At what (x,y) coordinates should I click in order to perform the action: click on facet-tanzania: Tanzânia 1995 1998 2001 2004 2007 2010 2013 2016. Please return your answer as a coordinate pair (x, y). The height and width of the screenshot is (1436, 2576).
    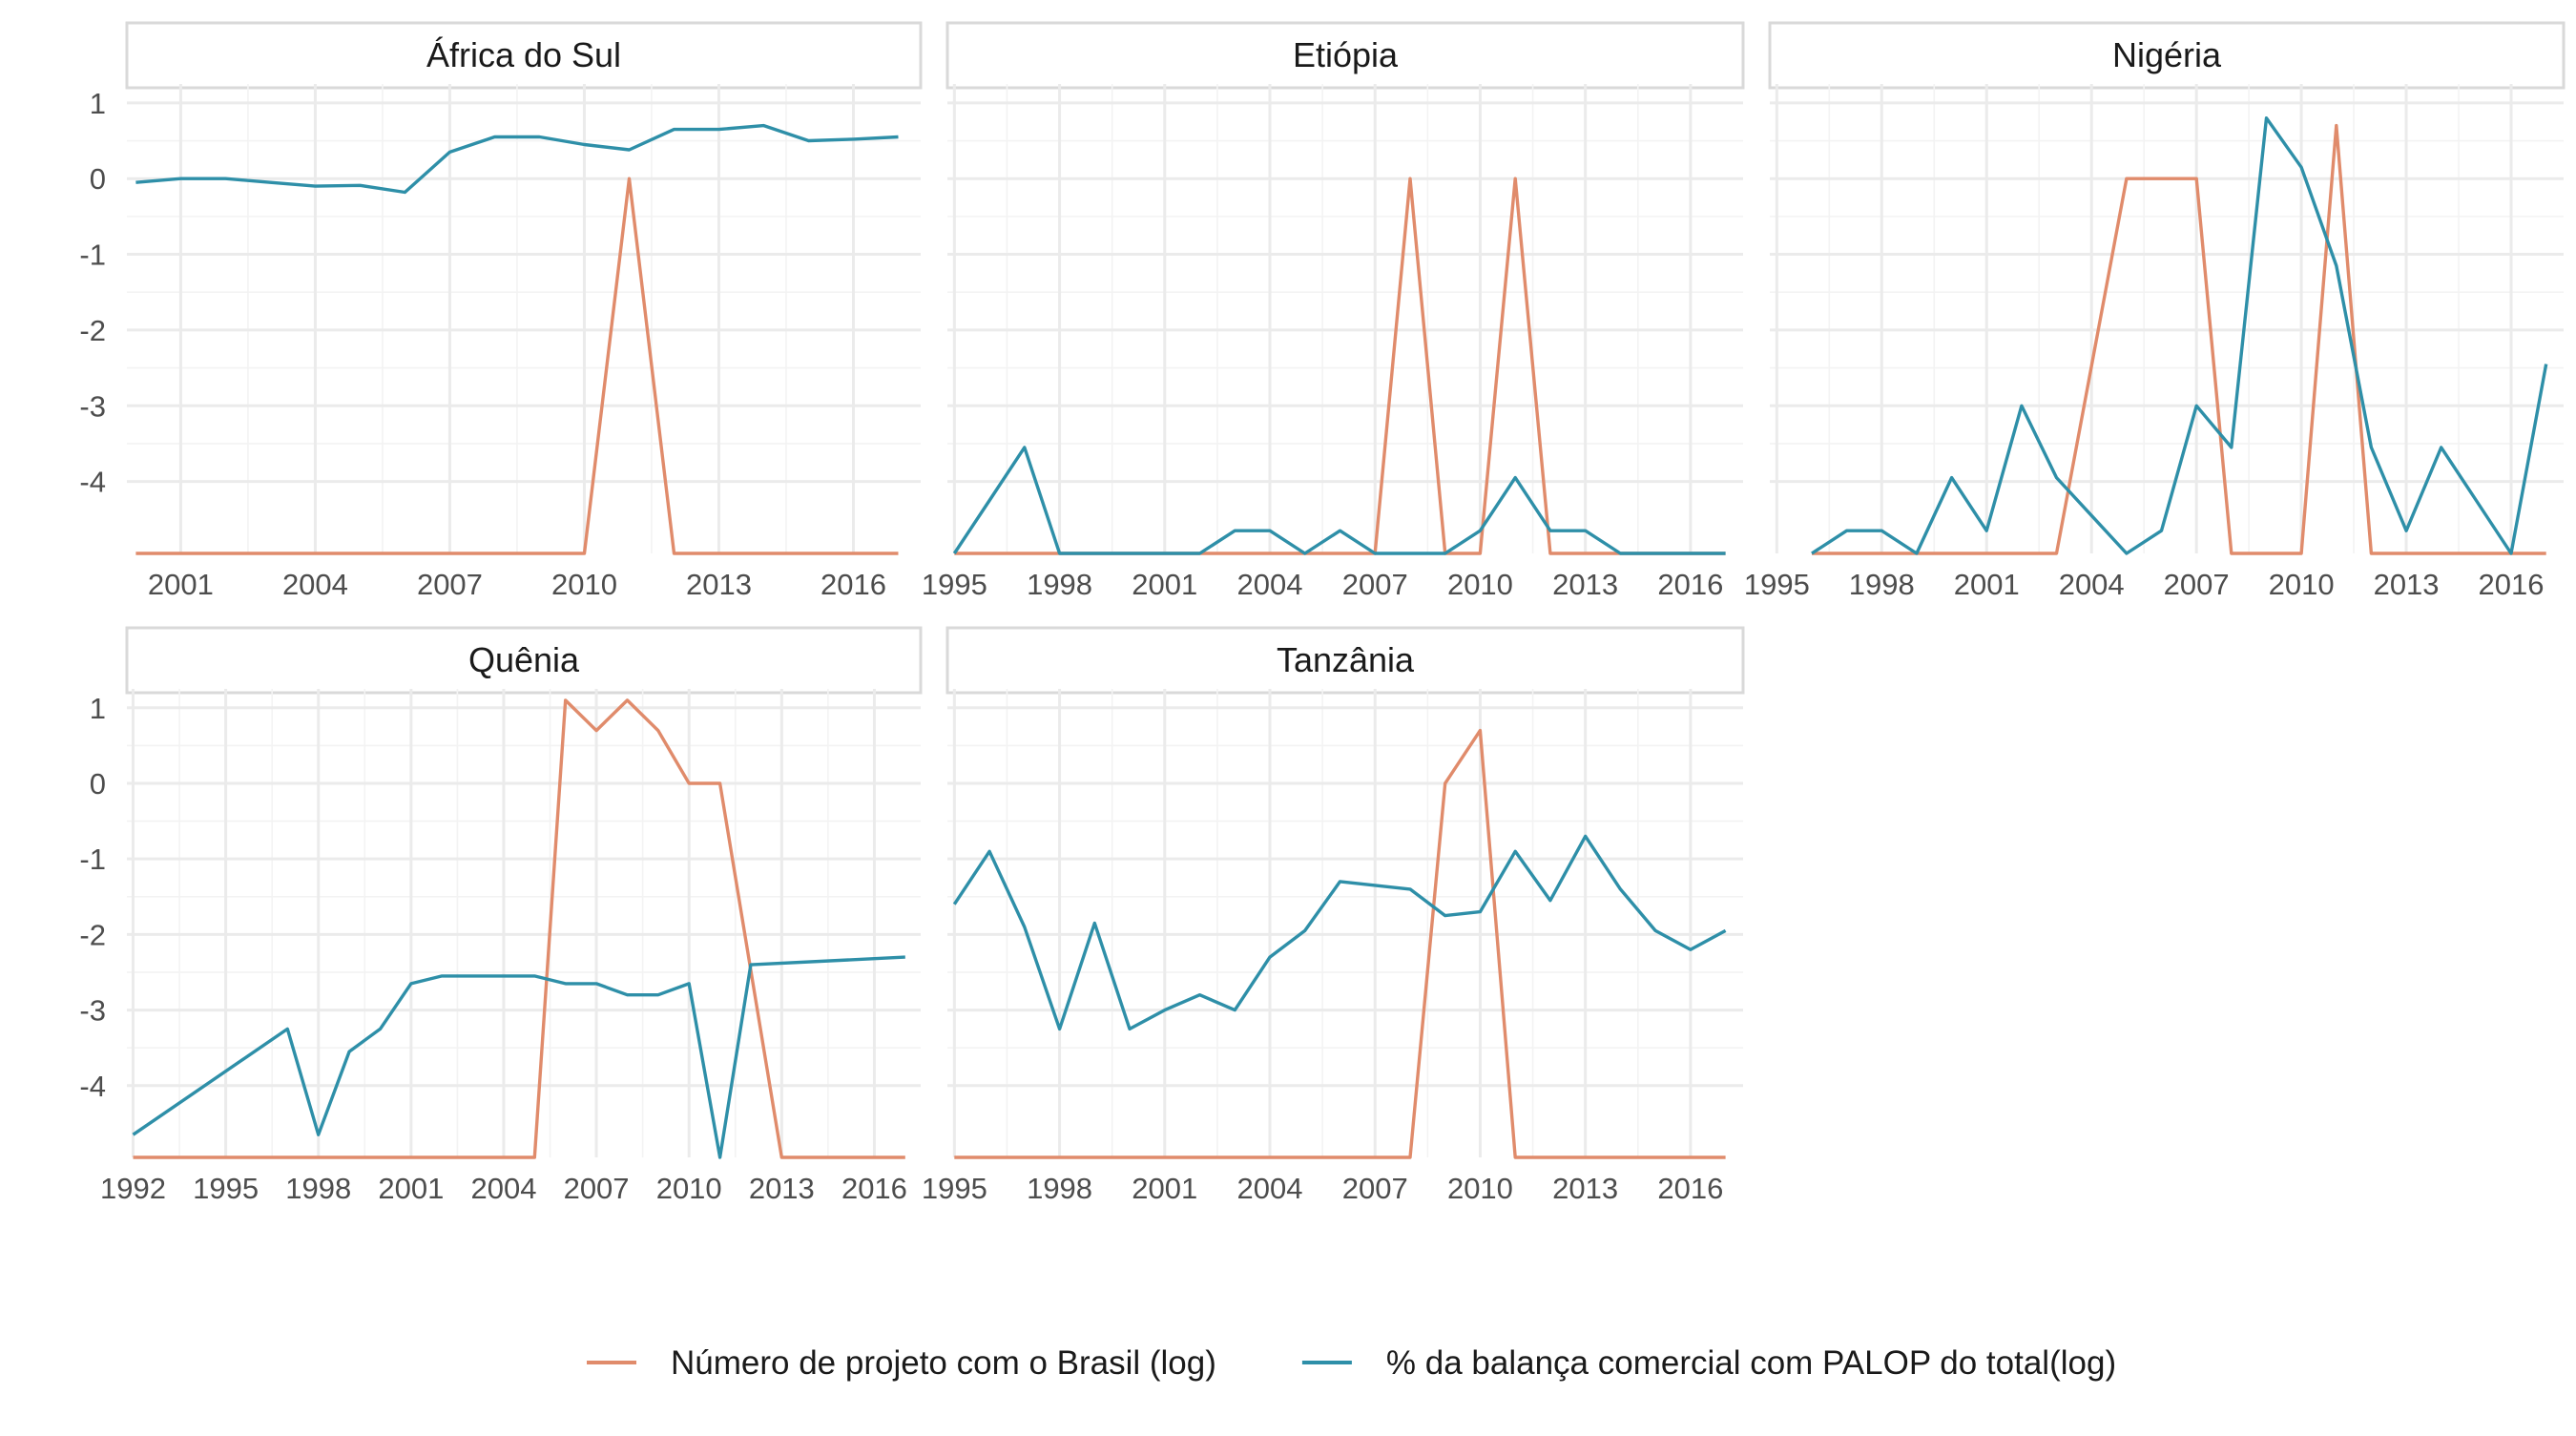
    Looking at the image, I should click on (1333, 915).